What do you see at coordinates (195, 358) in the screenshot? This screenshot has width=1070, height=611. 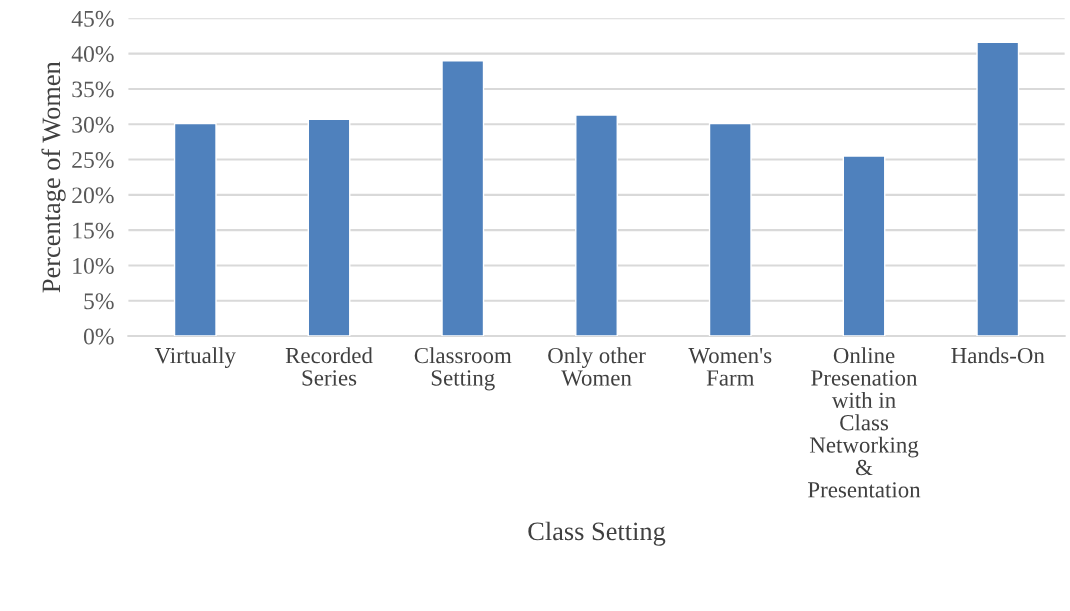 I see `x-tick-label: Virtually` at bounding box center [195, 358].